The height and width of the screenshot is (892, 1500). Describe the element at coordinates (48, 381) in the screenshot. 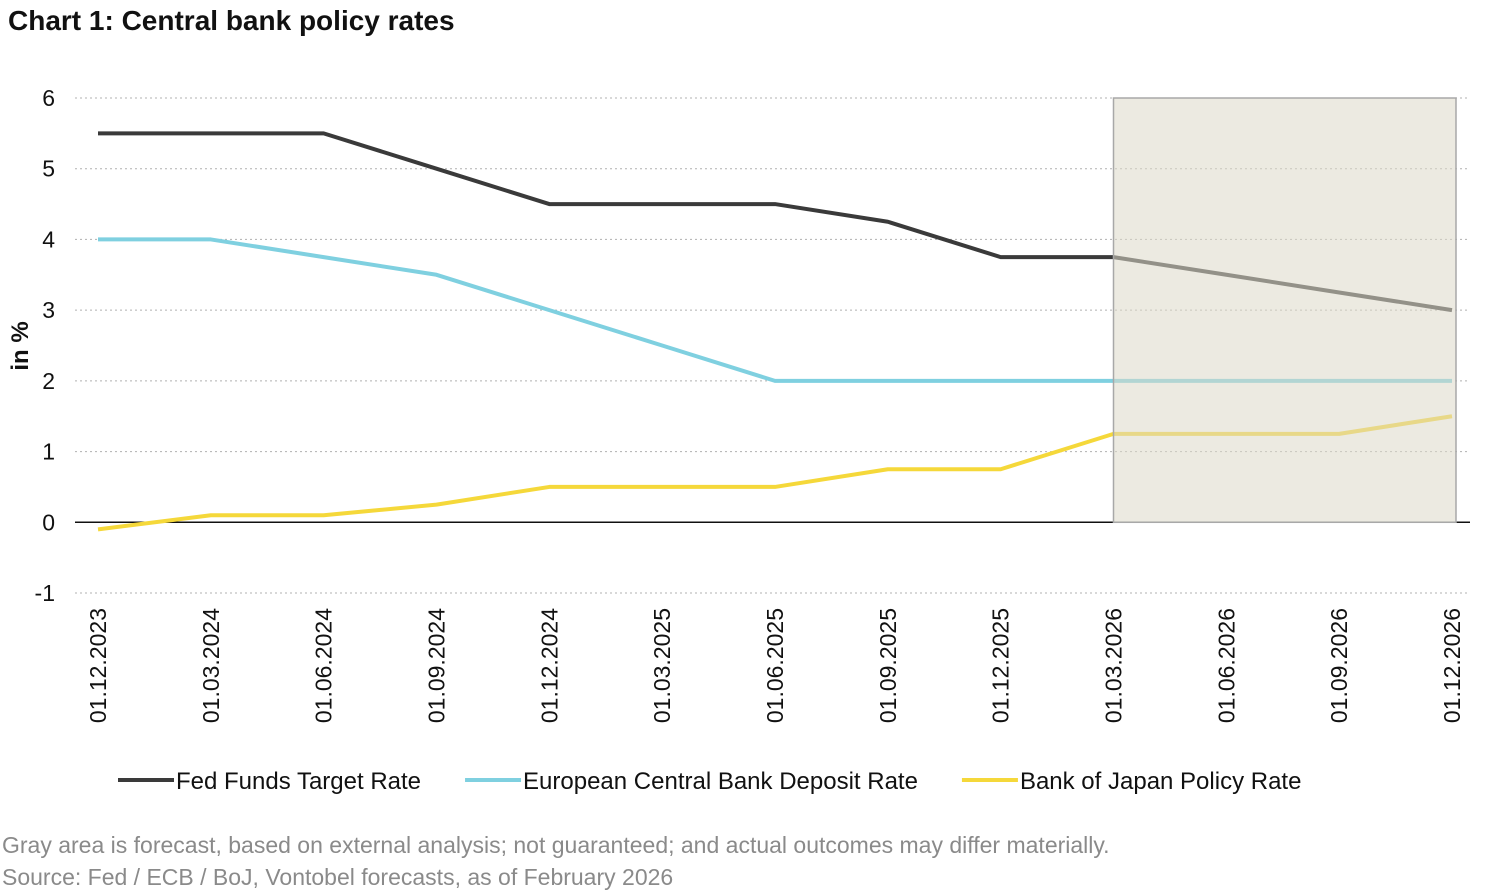

I see `y-tick-label: 2` at that location.